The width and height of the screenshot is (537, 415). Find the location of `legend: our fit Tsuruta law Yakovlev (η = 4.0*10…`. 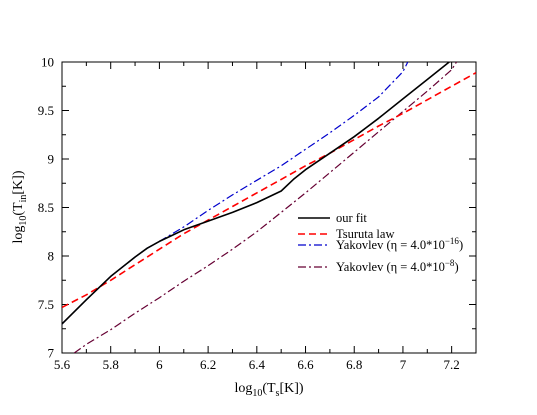

legend: our fit Tsuruta law Yakovlev (η = 4.0*10… is located at coordinates (380, 242).